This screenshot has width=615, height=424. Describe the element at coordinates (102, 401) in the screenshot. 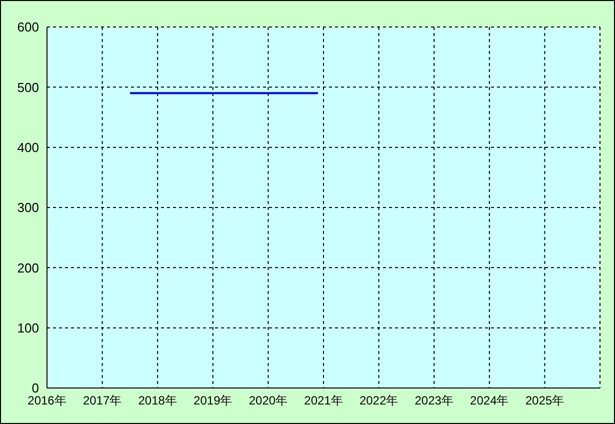

I see `x-tick-label: 2017年` at that location.